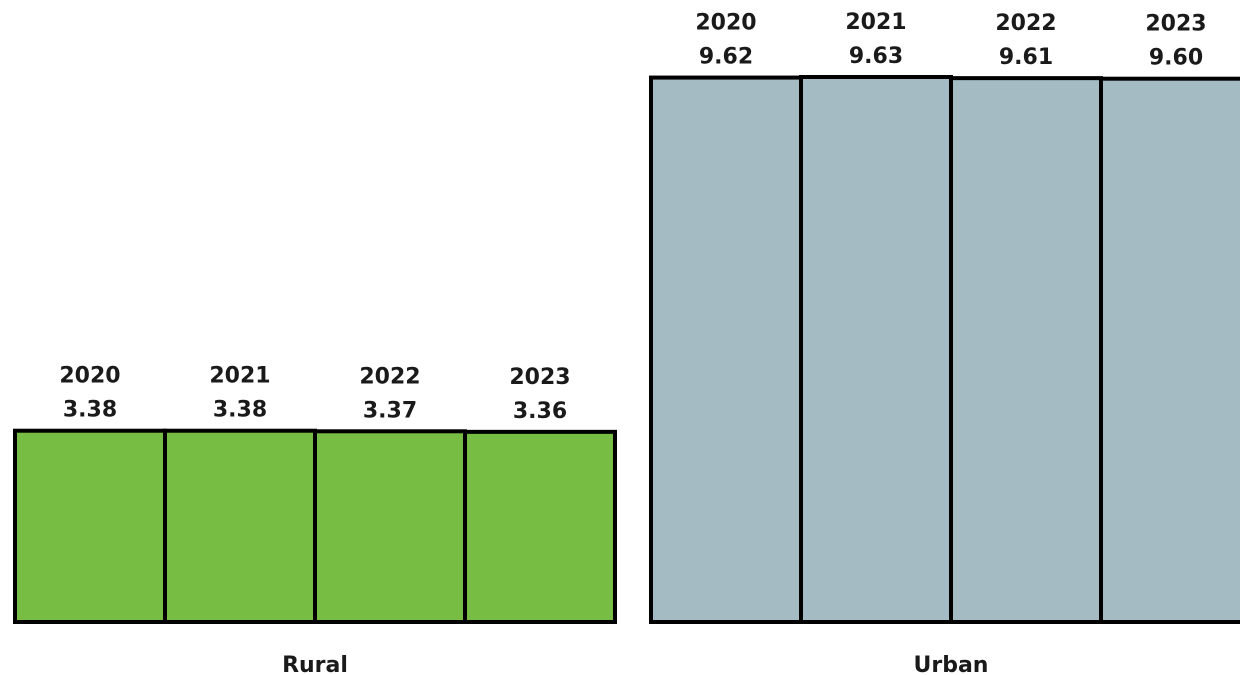 The height and width of the screenshot is (675, 1240). Describe the element at coordinates (876, 56) in the screenshot. I see `value-label: 9.63` at that location.